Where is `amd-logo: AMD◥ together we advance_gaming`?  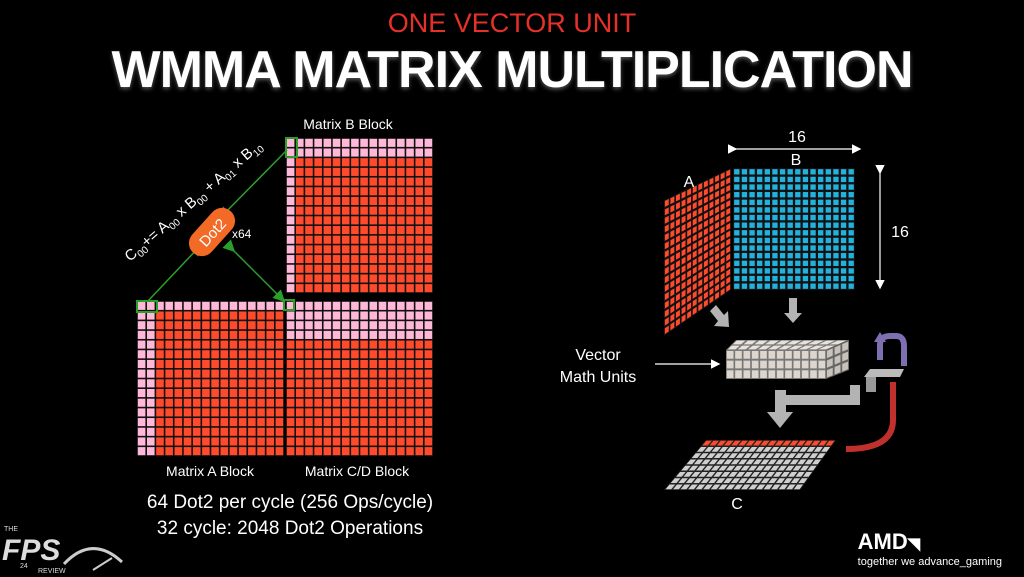
amd-logo: AMD◥ together we advance_gaming is located at coordinates (929, 549).